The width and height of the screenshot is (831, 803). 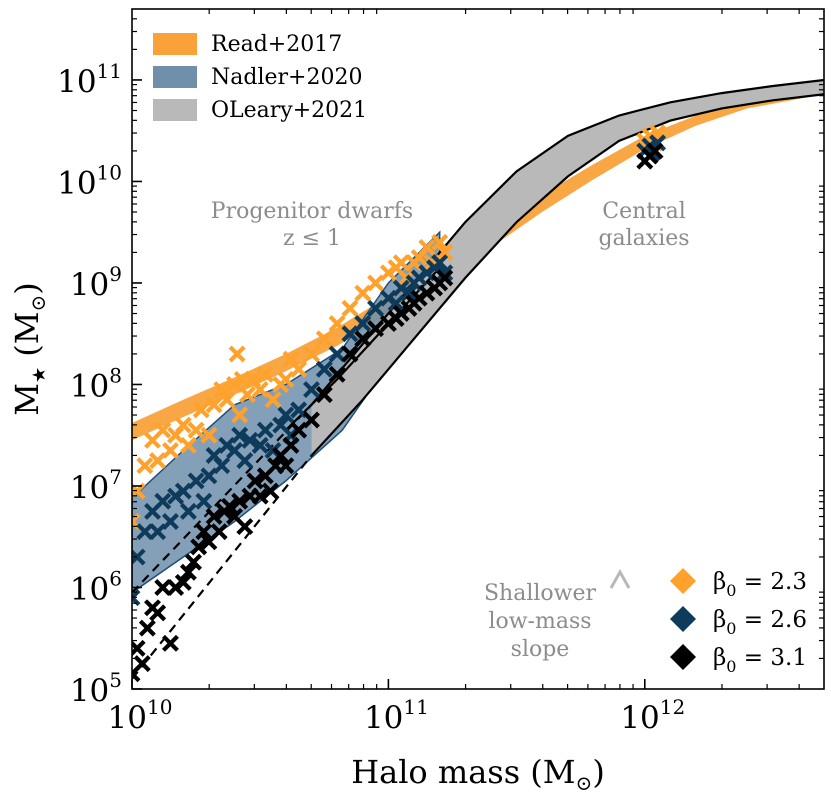 I want to click on x-tick-label: 1012, so click(x=652, y=715).